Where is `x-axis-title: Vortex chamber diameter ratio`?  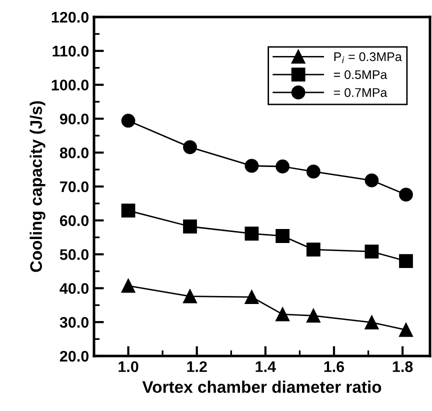 x-axis-title: Vortex chamber diameter ratio is located at coordinates (262, 386).